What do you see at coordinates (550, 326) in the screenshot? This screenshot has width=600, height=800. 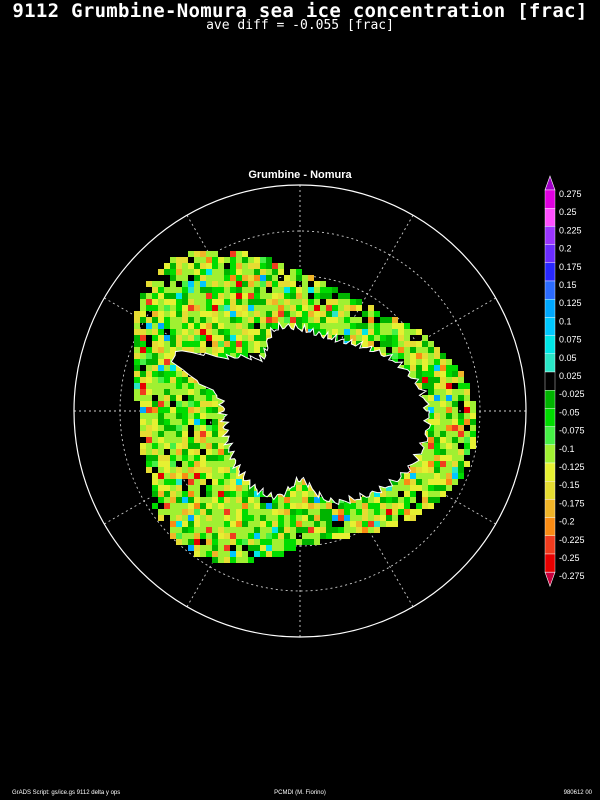 I see `colorbar-swatch` at bounding box center [550, 326].